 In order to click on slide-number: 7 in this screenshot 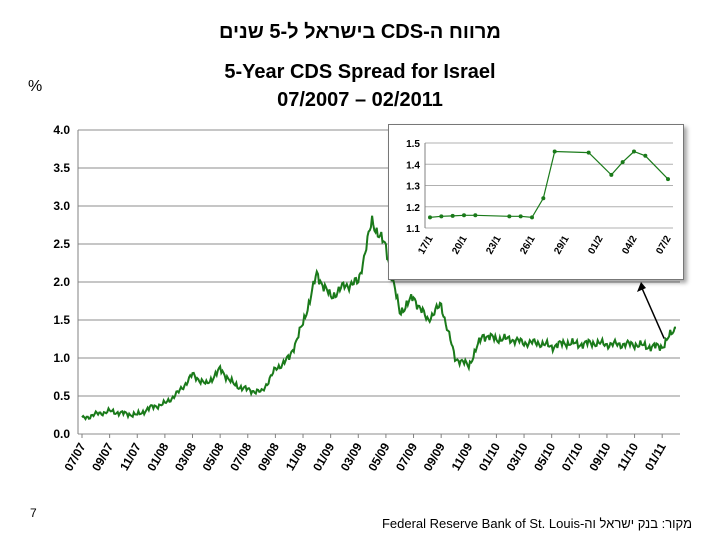, I will do `click(33, 513)`.